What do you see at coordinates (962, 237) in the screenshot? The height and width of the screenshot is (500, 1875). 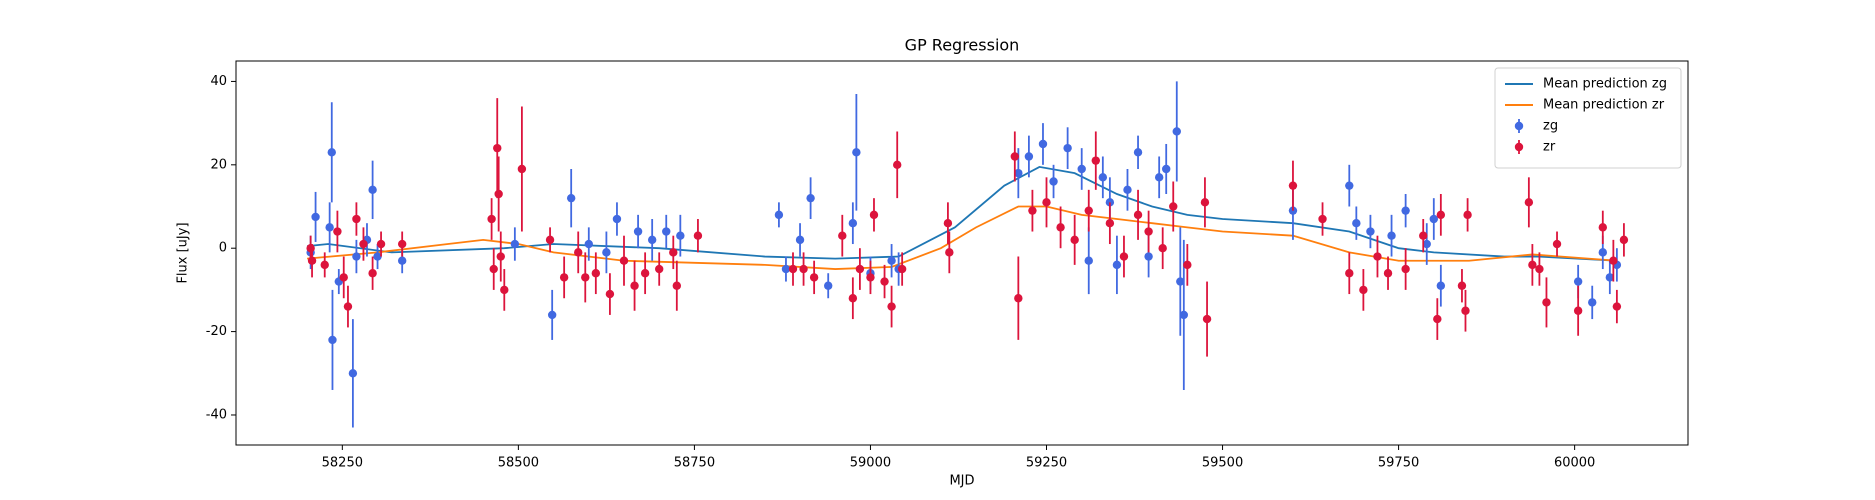 I see `mean-line` at bounding box center [962, 237].